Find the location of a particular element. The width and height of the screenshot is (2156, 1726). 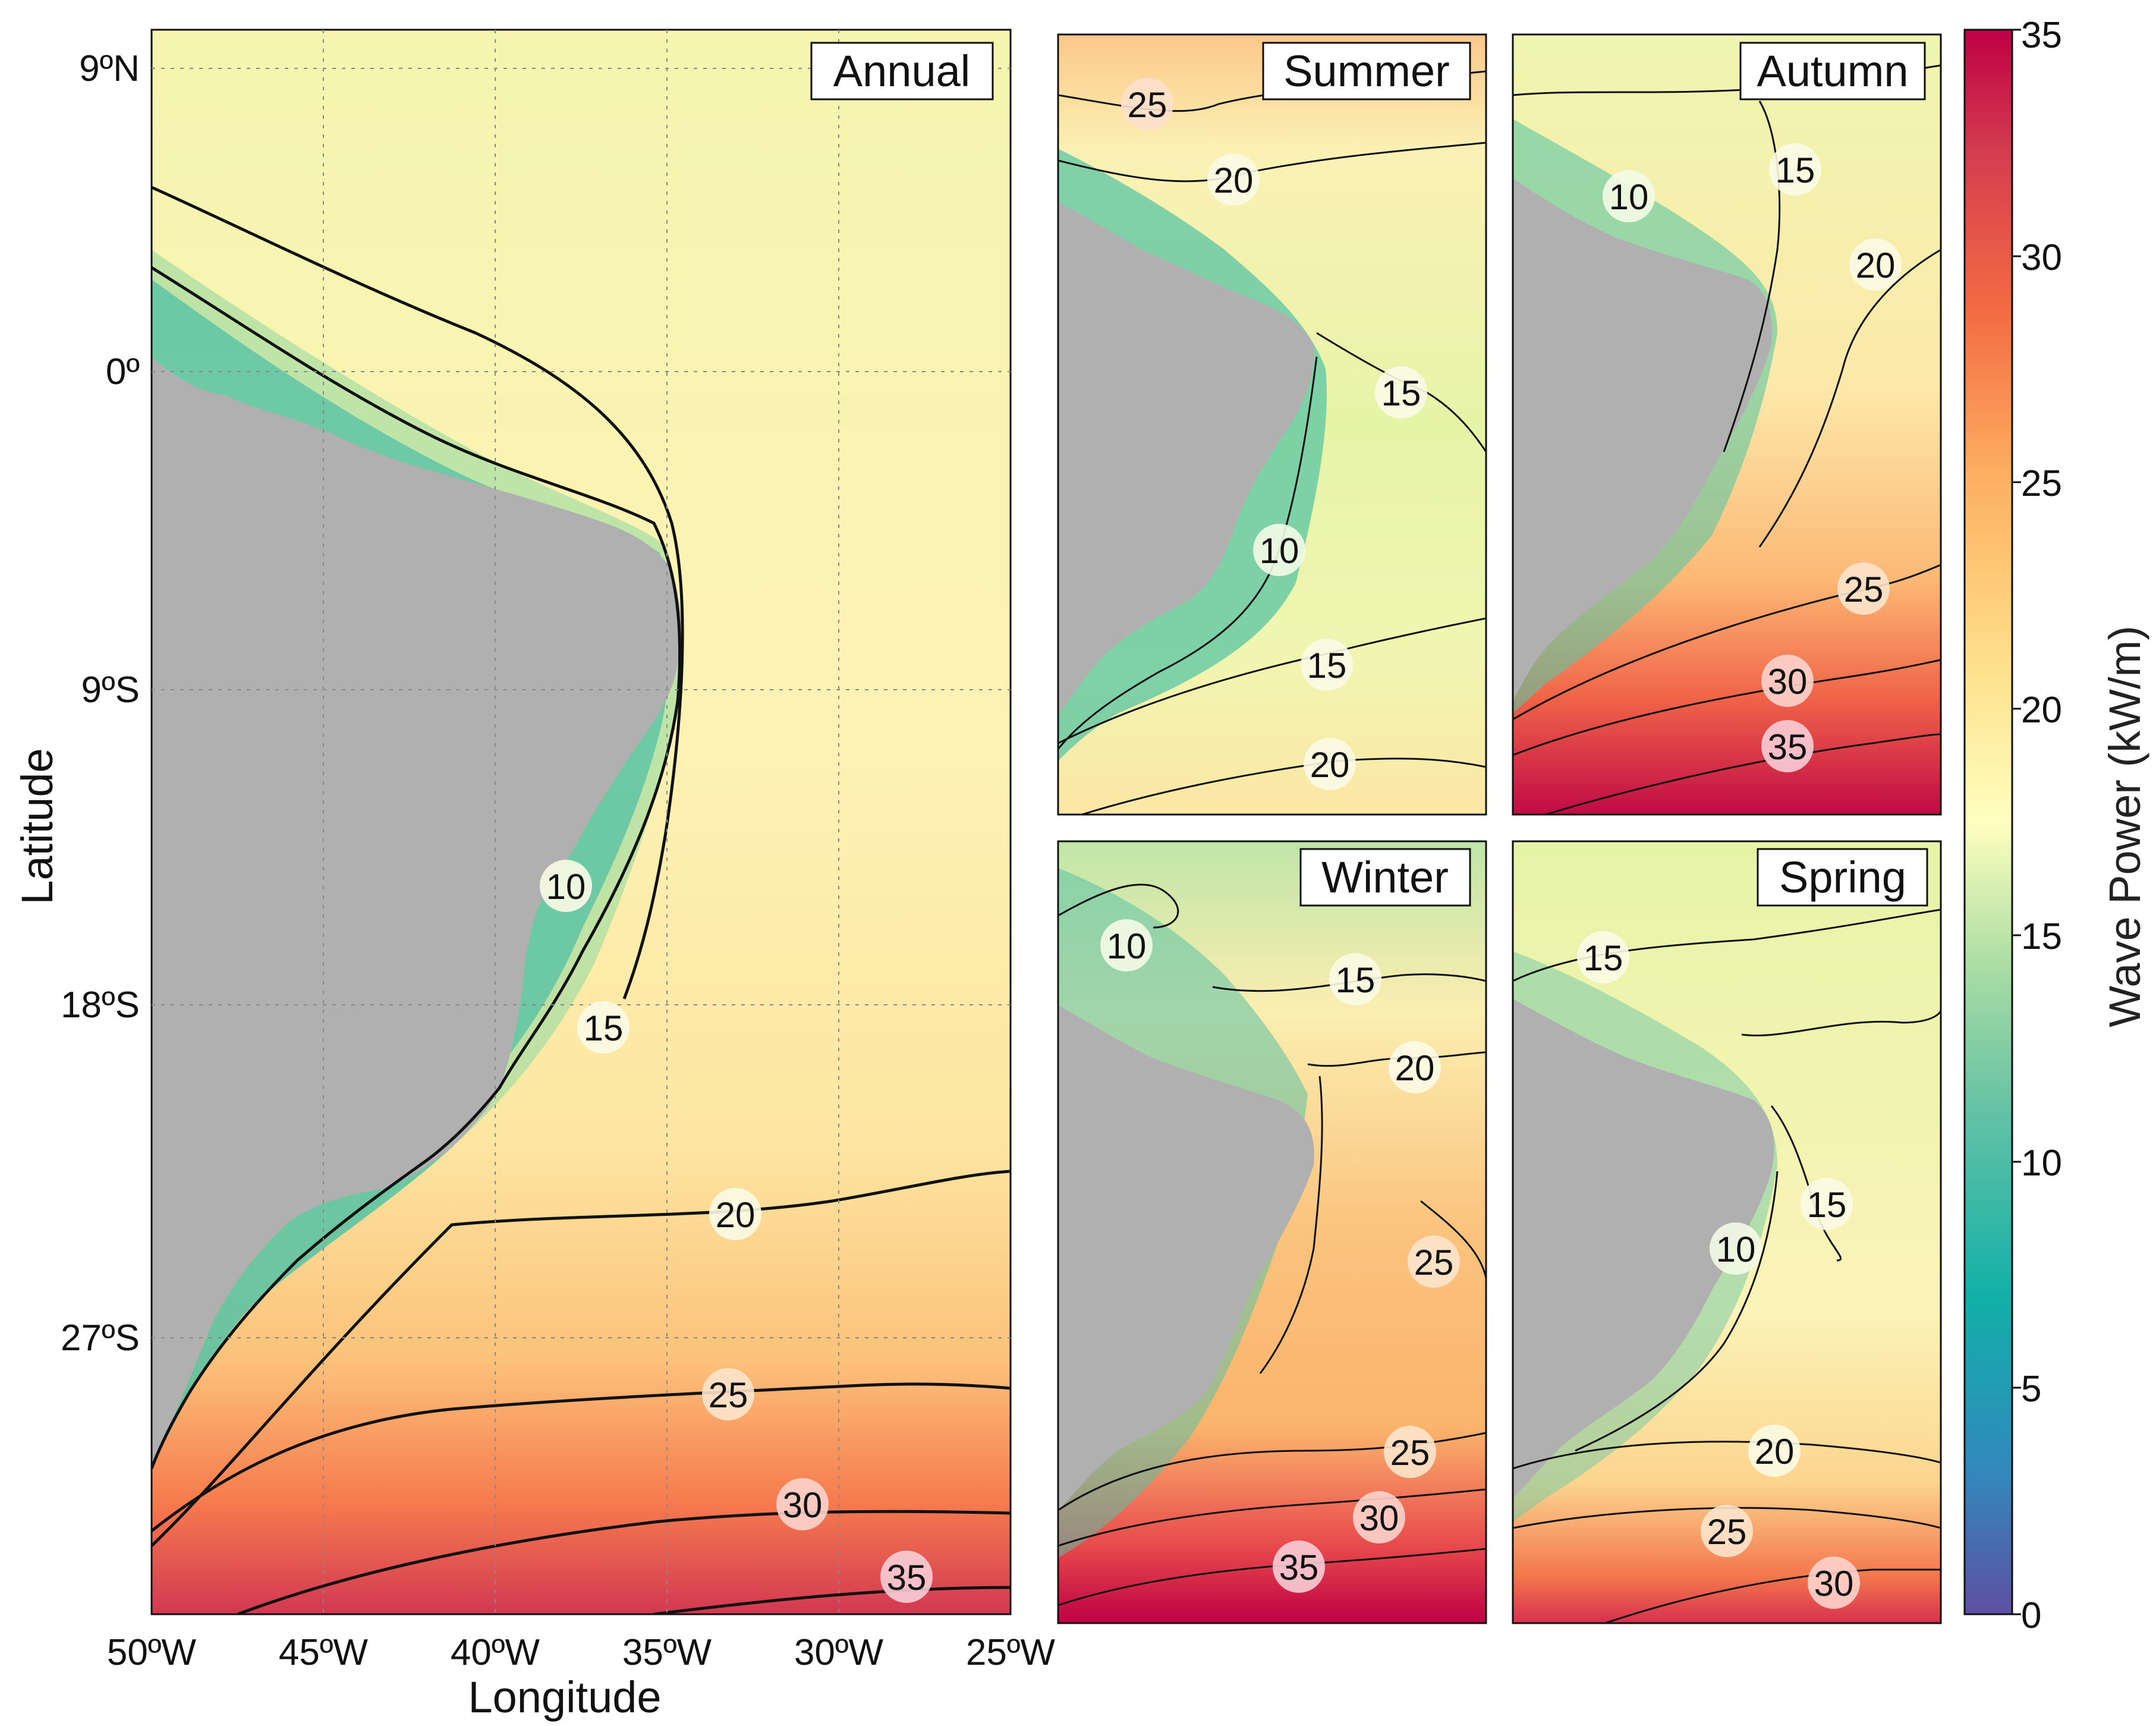

y-tick-label: 0º is located at coordinates (123, 372).